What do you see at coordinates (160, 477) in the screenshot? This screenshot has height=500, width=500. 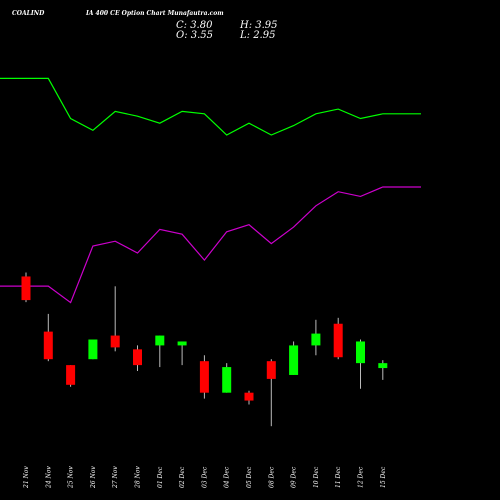 I see `x-tick-label: 01 Dec` at bounding box center [160, 477].